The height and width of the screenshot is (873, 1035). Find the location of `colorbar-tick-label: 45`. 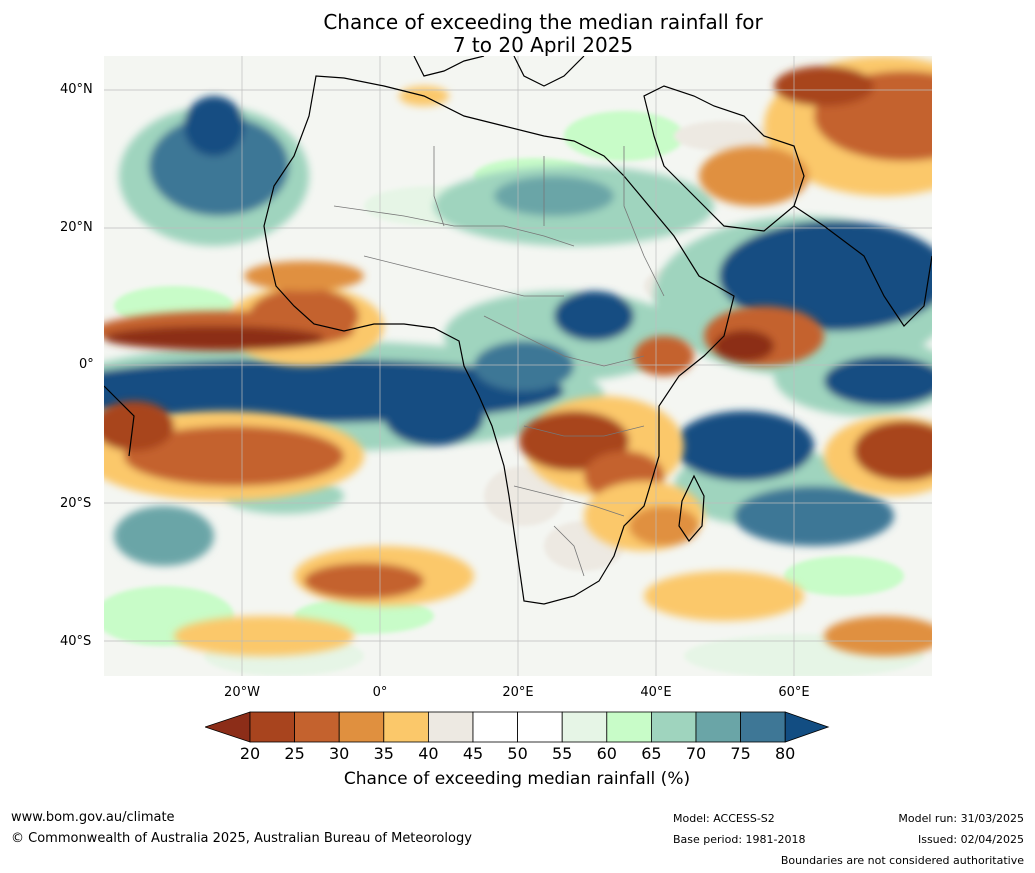

colorbar-tick-label: 45 is located at coordinates (473, 753).